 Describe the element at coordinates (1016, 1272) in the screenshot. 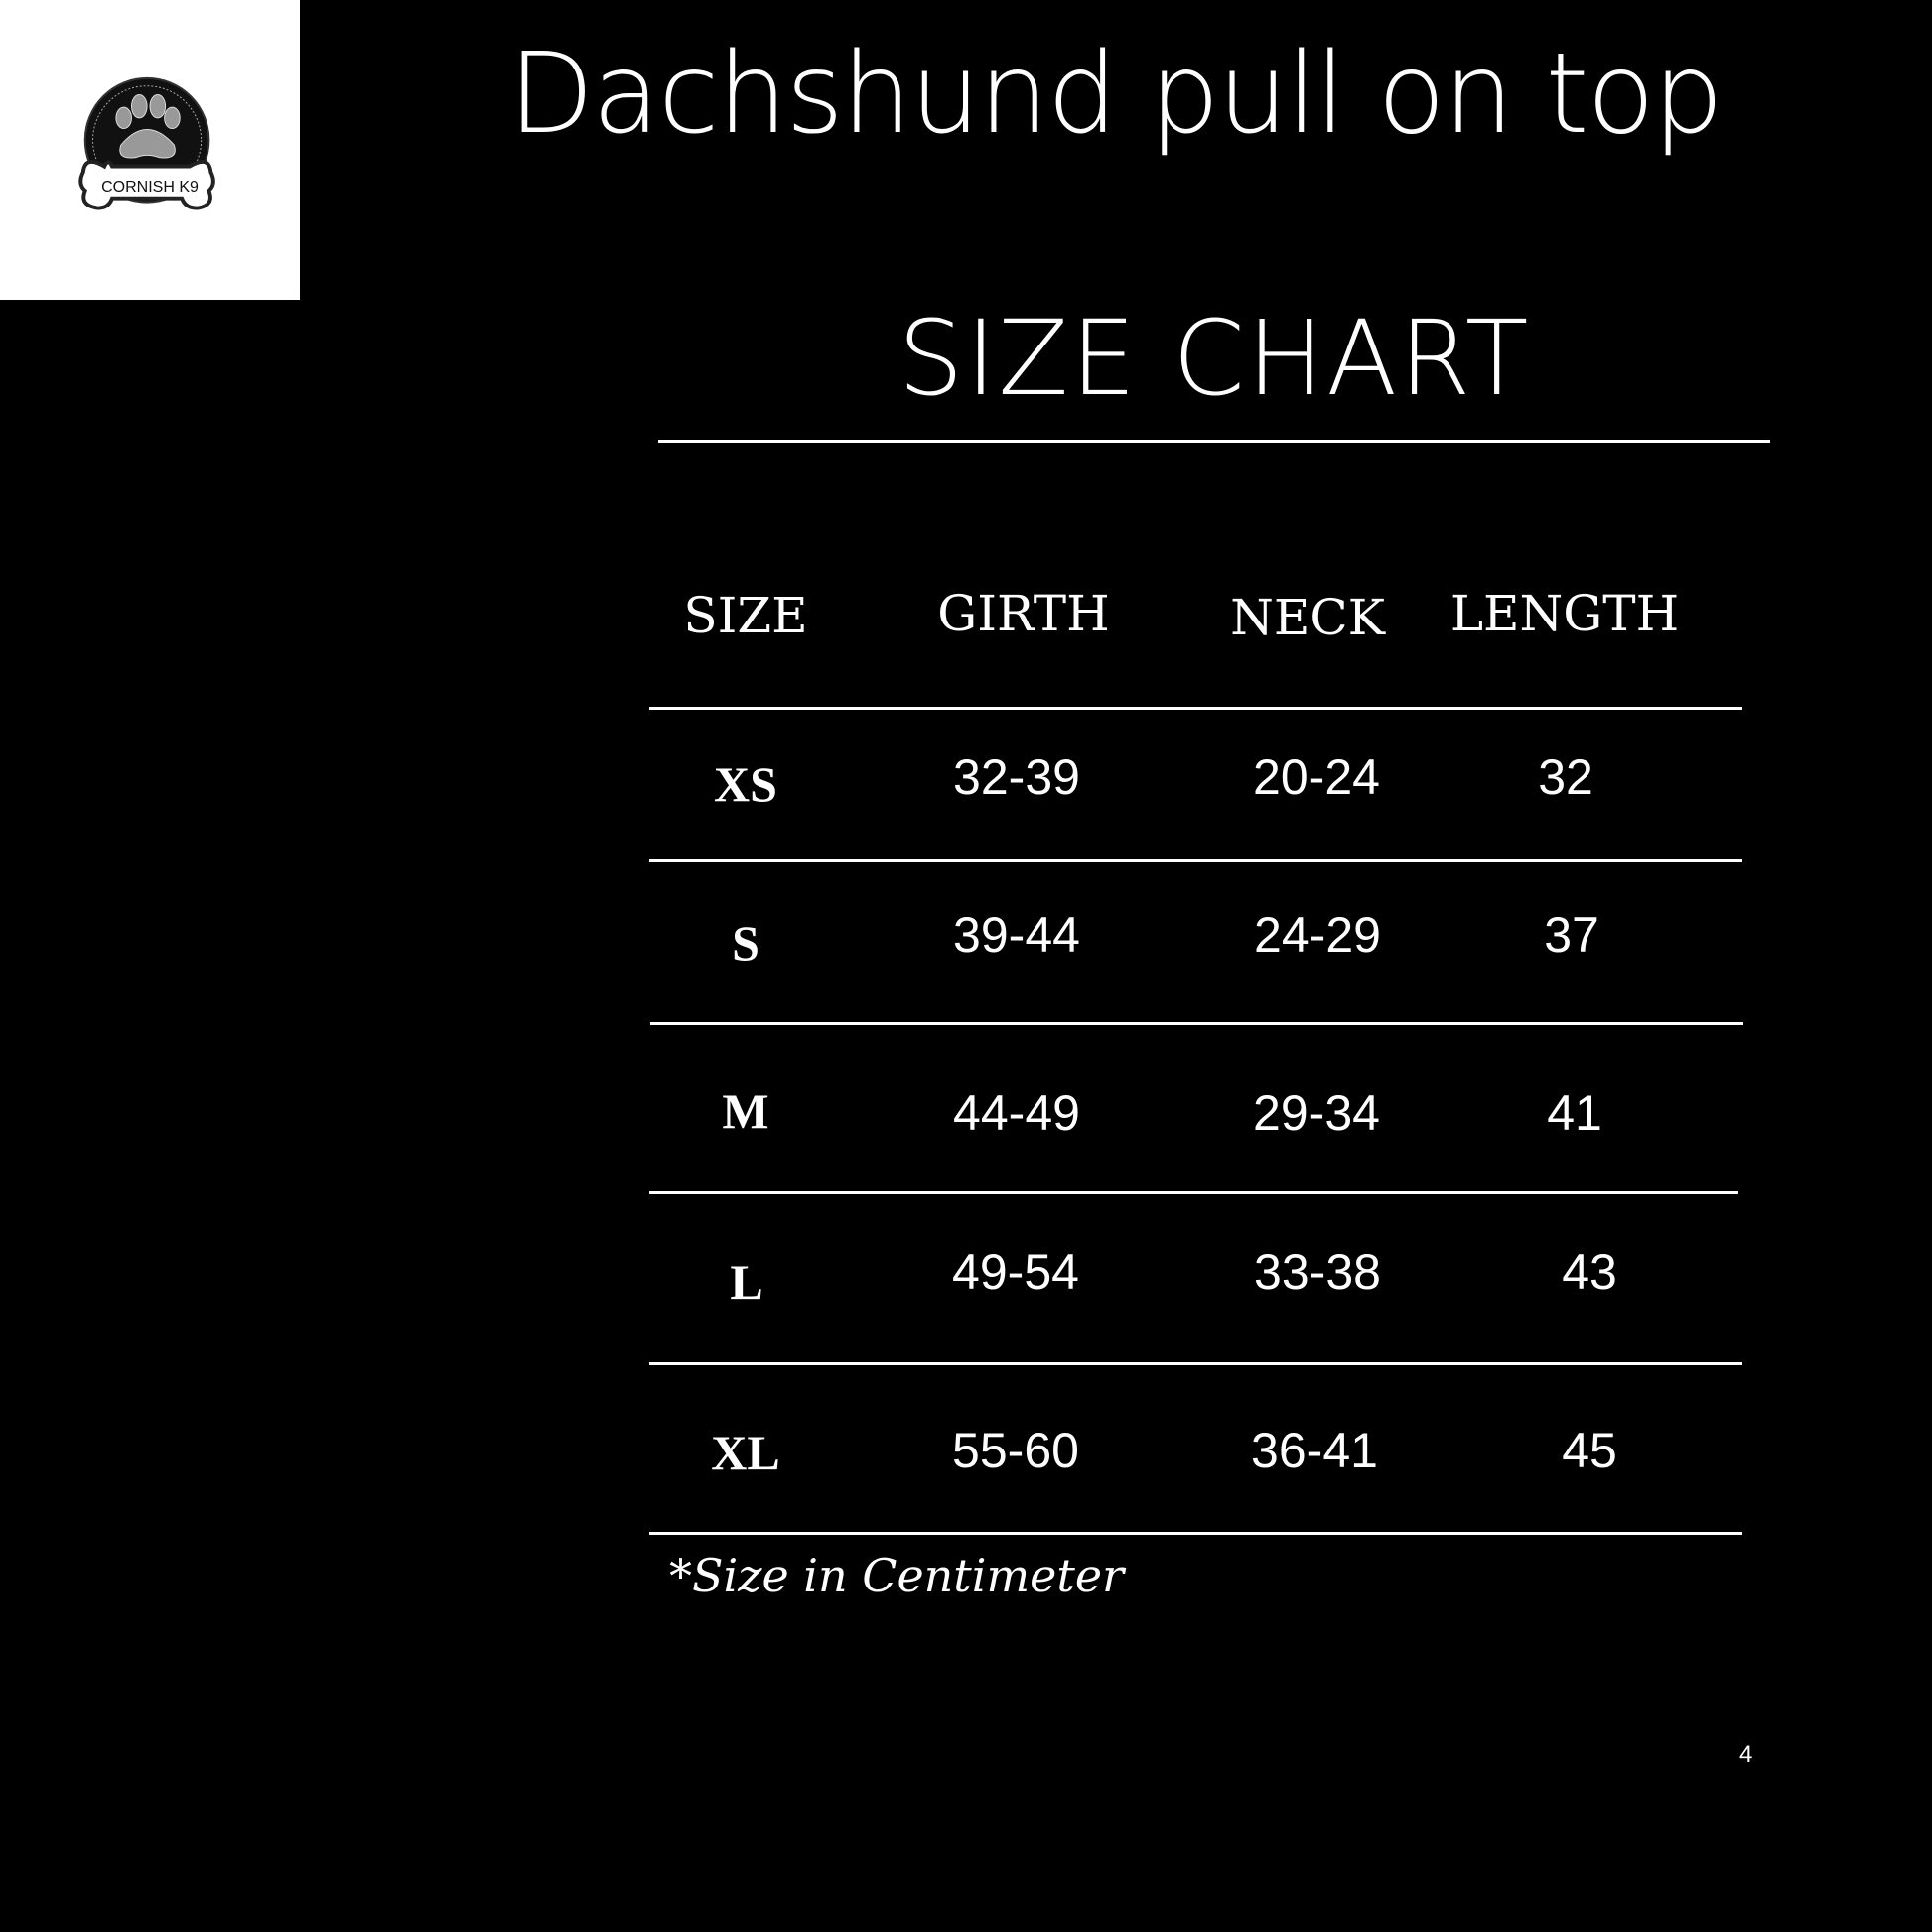

I see `girth-cell: 49-54` at that location.